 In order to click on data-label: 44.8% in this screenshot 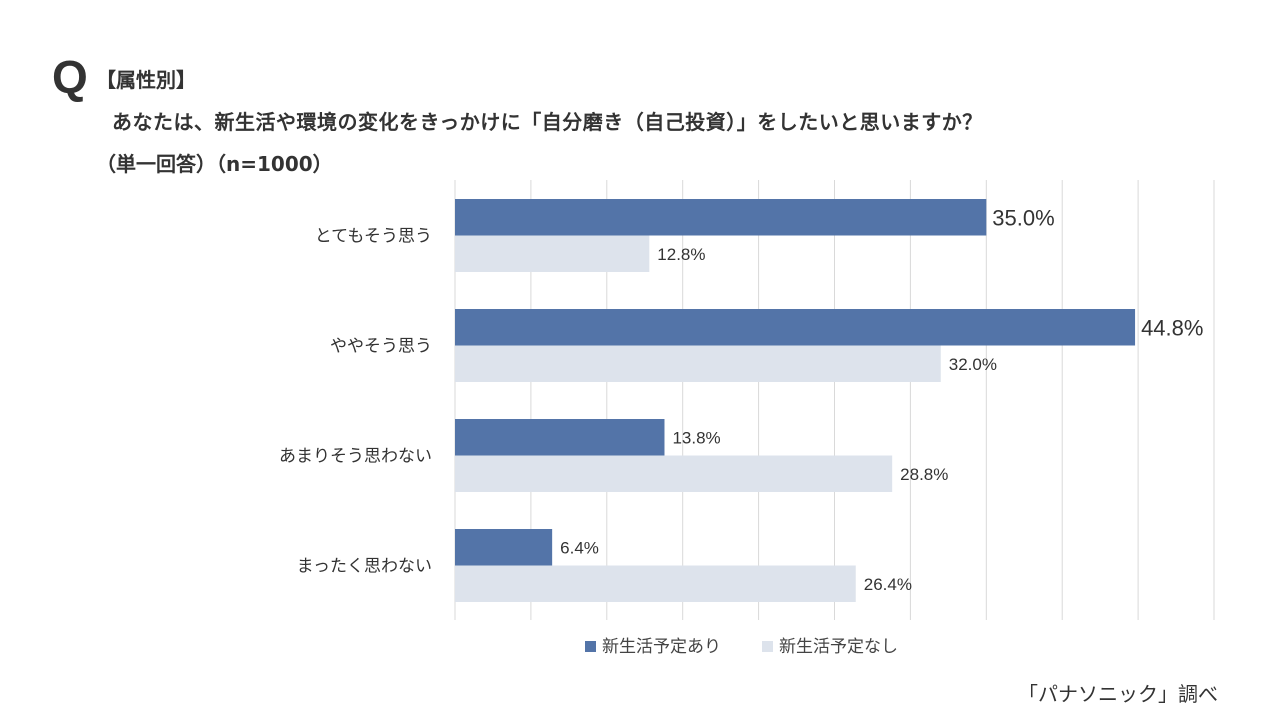, I will do `click(1172, 327)`.